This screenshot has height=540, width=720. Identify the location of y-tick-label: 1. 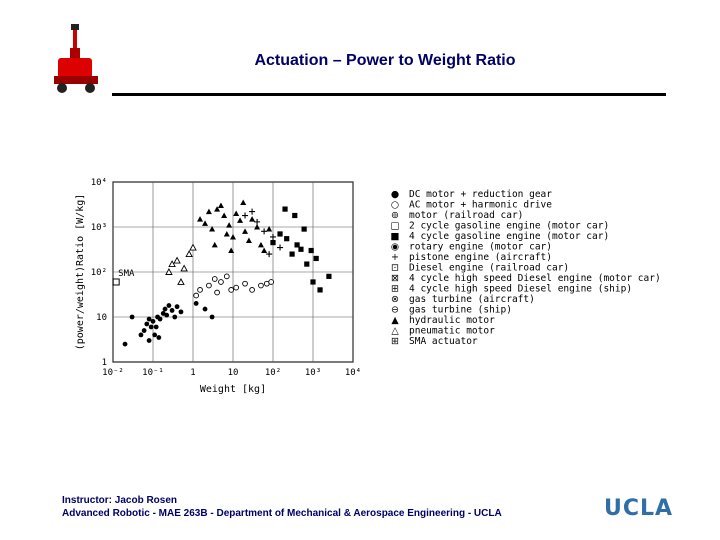
(104, 363).